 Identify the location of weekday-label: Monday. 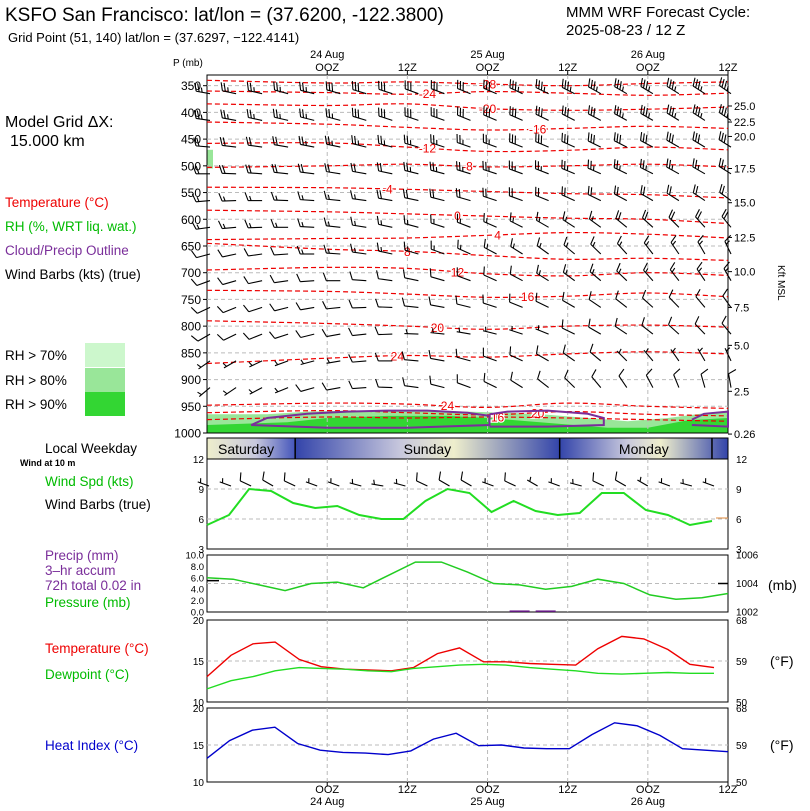
(644, 449).